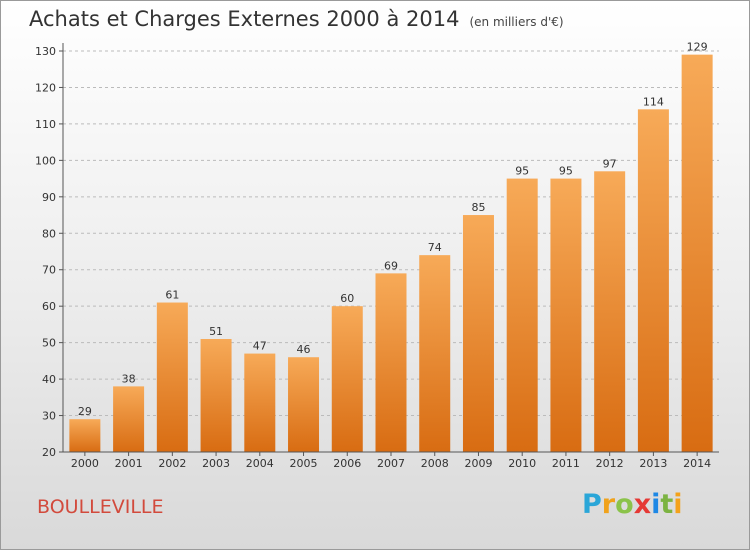  Describe the element at coordinates (624, 504) in the screenshot. I see `logo-letter: o` at that location.